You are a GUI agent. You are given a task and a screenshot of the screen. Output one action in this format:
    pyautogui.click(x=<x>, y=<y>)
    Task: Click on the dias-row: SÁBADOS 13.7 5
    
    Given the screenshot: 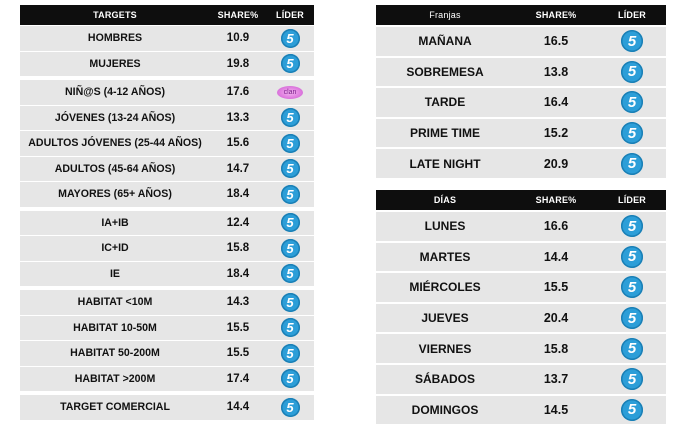 What is the action you would take?
    pyautogui.click(x=521, y=378)
    